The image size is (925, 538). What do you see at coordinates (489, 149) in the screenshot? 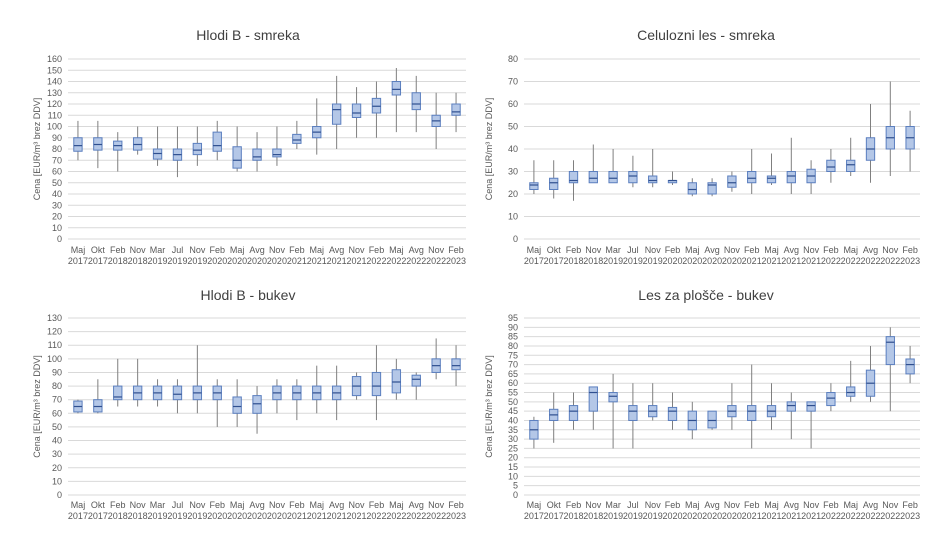
I see `y-axis-label: Cena [EUR/m³ brez DDV]` at bounding box center [489, 149].